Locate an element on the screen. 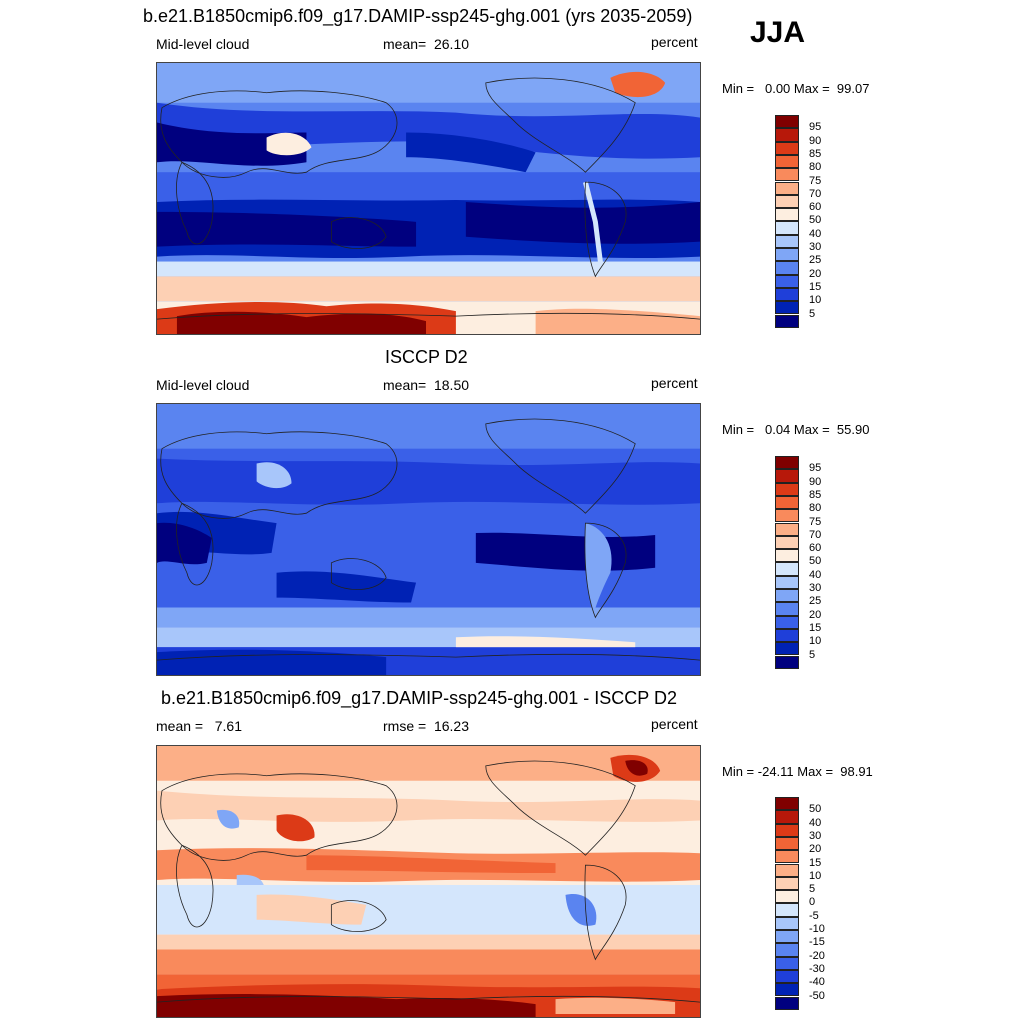 The image size is (1024, 1024). colorbar-tick-label: 75 is located at coordinates (815, 521).